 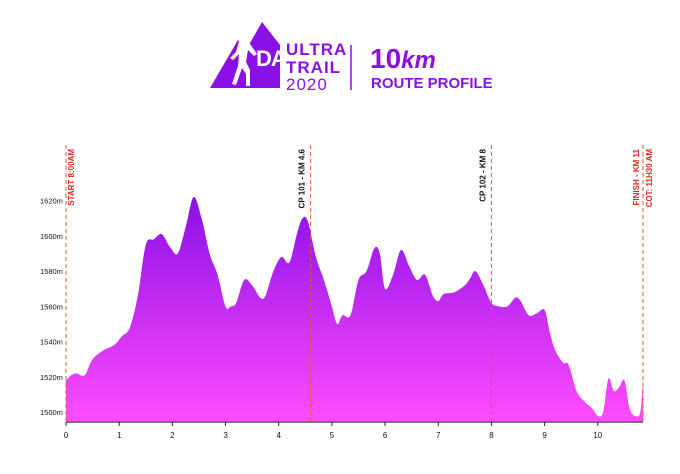 I want to click on x-tick-label: 9, so click(x=544, y=435).